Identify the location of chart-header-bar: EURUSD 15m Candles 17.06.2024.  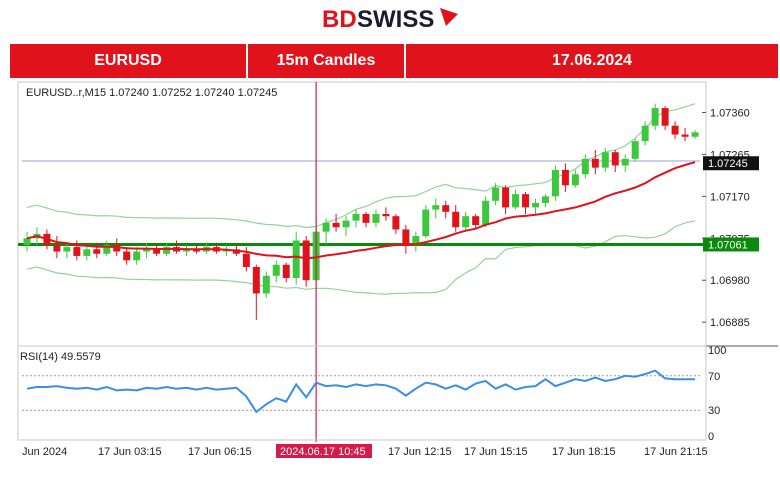
(394, 61).